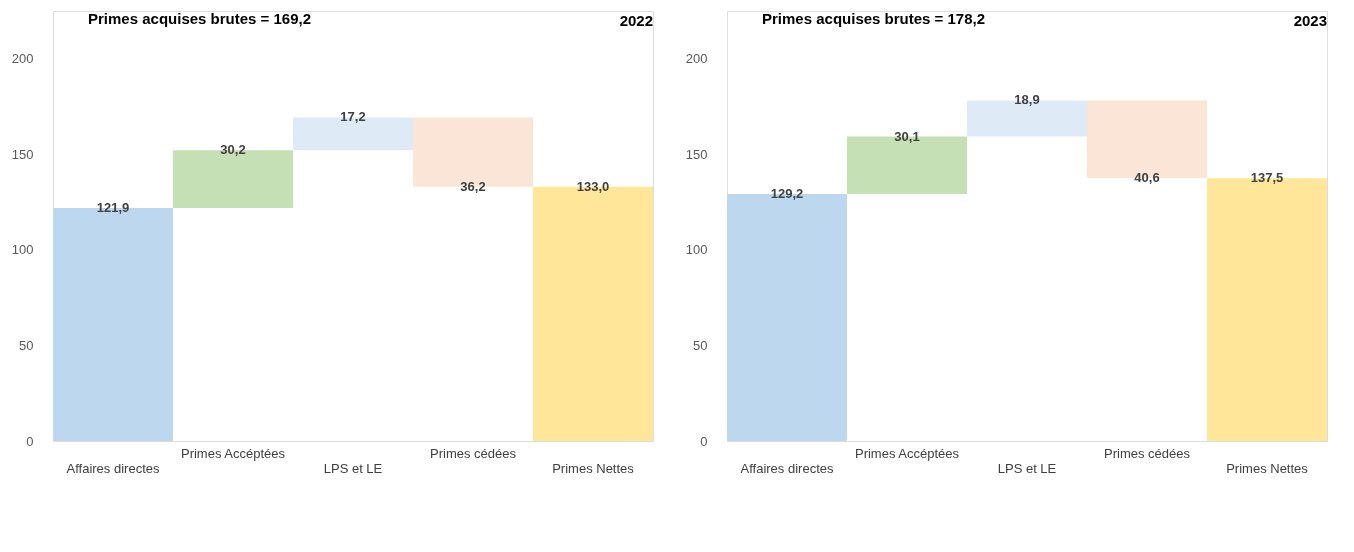 This screenshot has width=1354, height=552. I want to click on data-label: 30,1, so click(907, 136).